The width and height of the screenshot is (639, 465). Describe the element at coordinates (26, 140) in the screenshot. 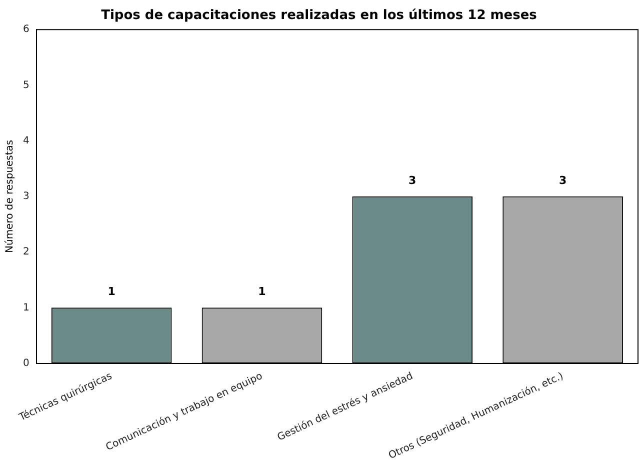

I see `y-tick-label: 4` at that location.